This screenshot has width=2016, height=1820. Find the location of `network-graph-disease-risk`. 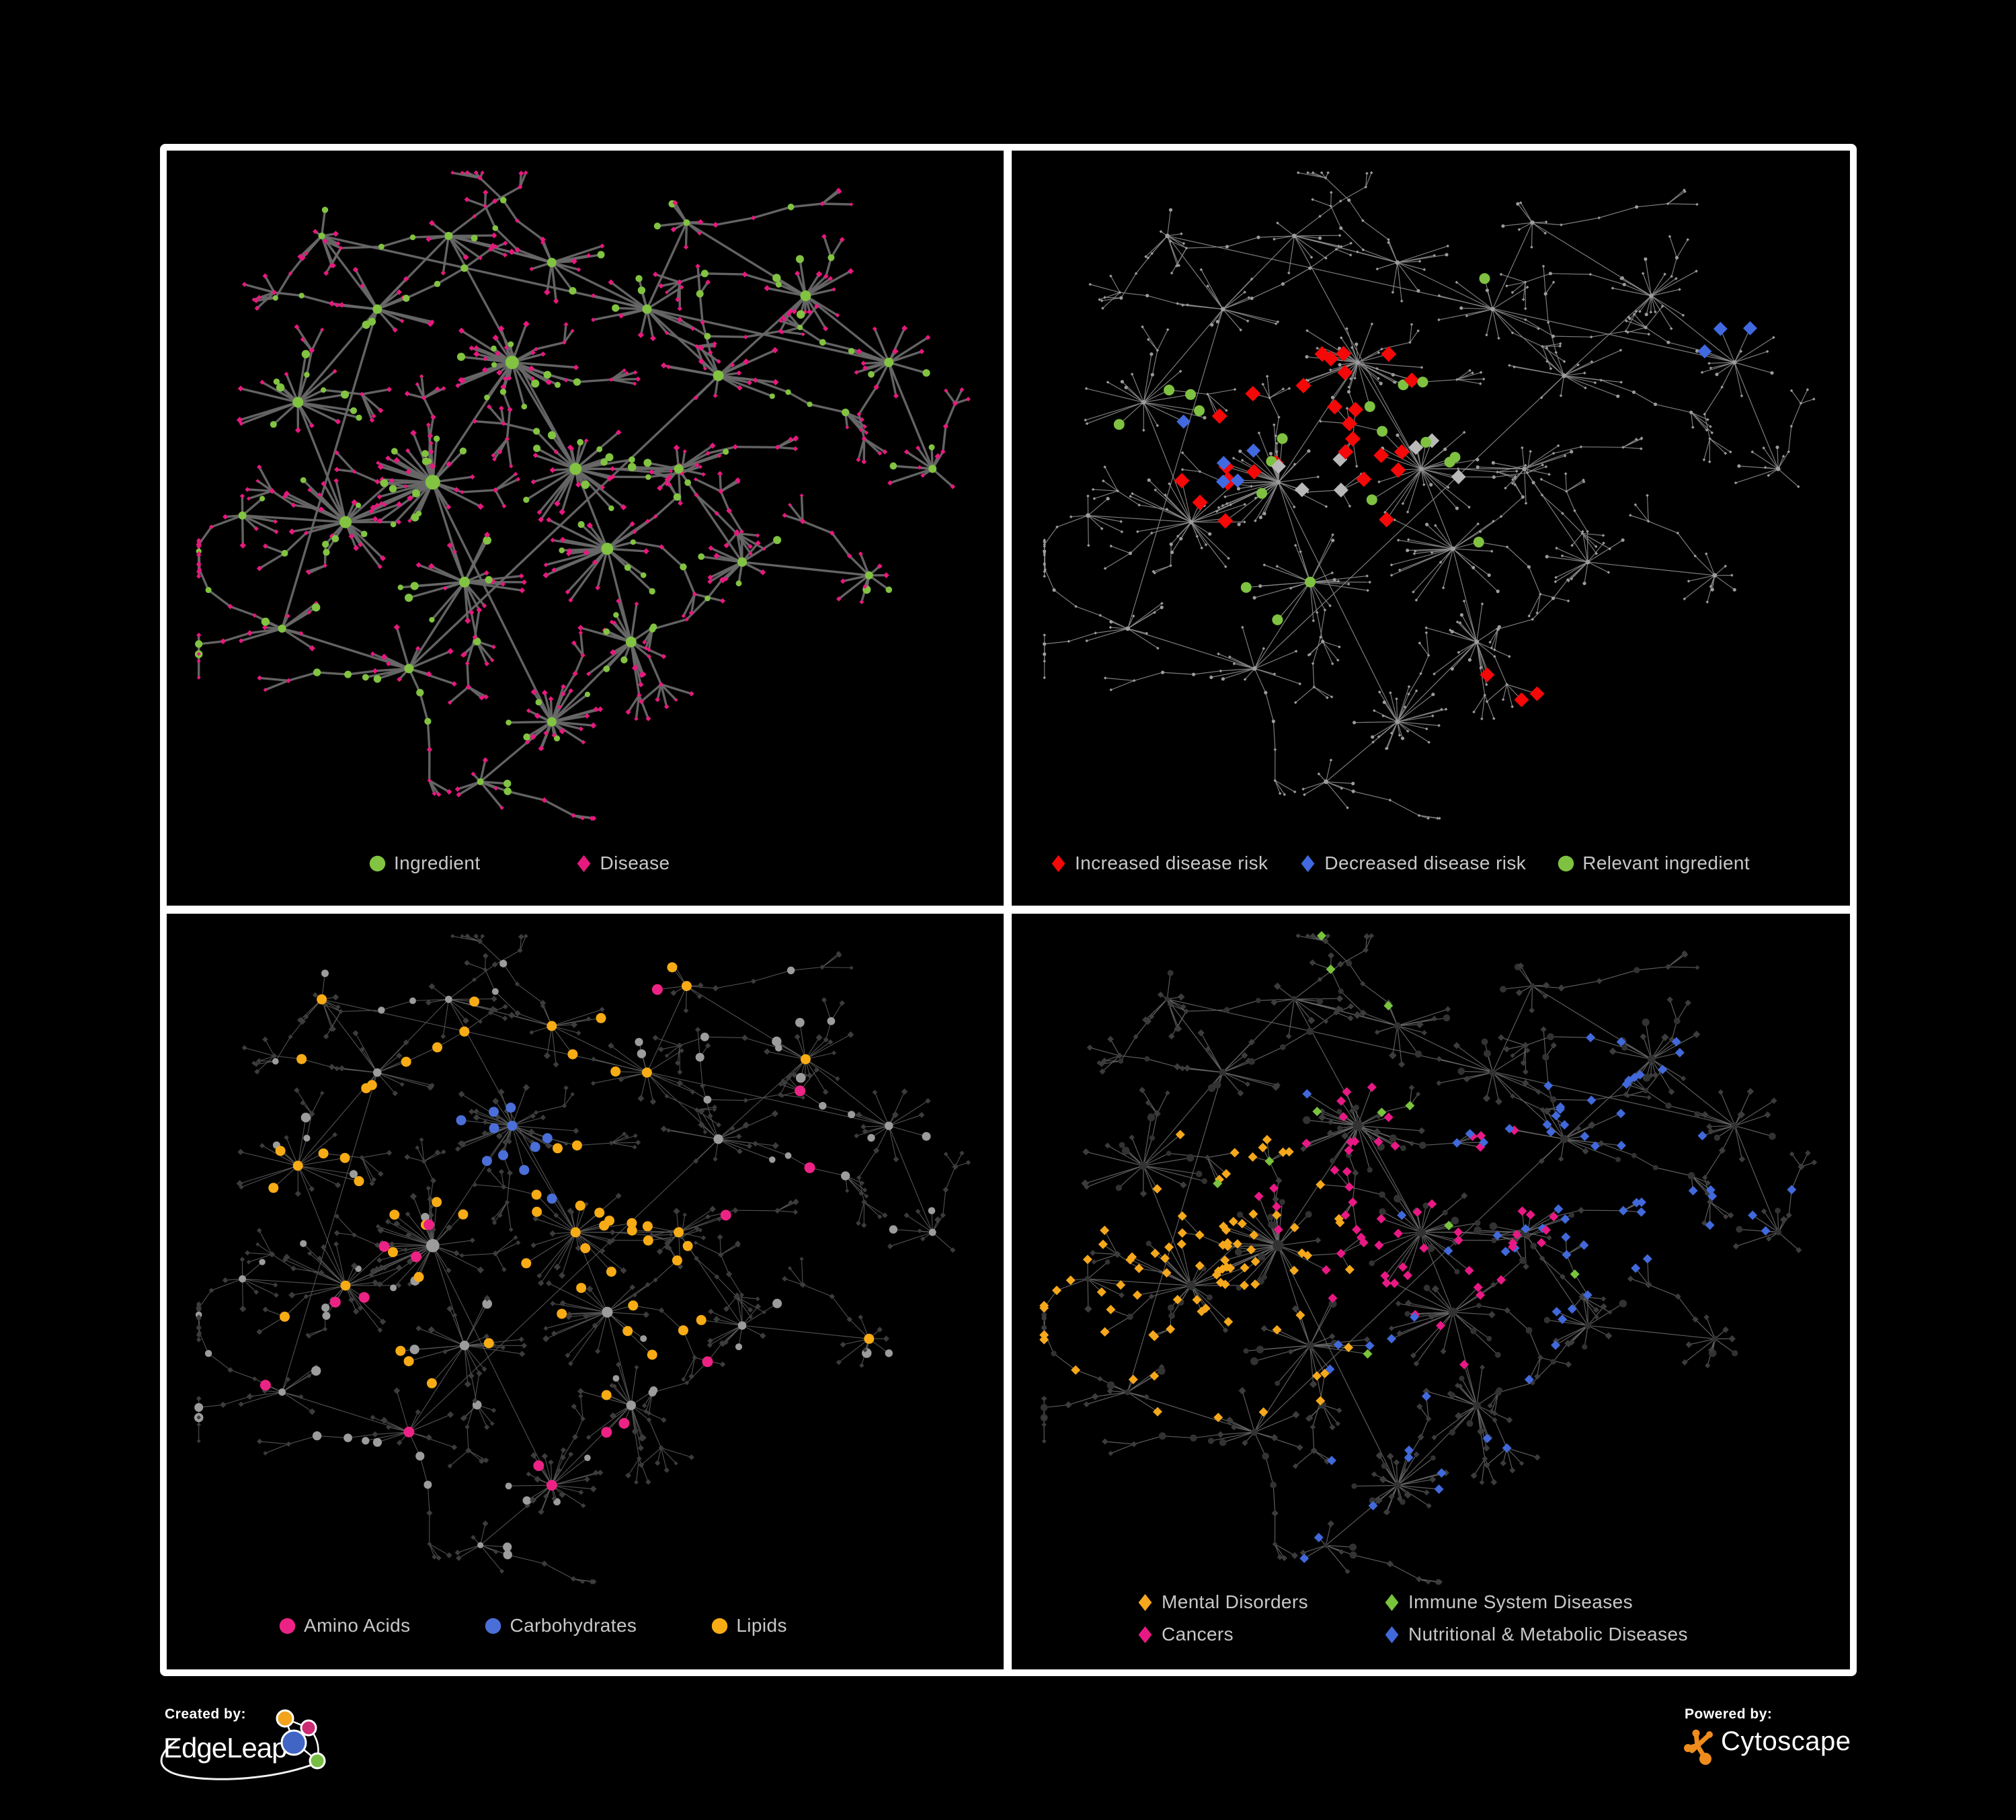

network-graph-disease-risk is located at coordinates (1429, 495).